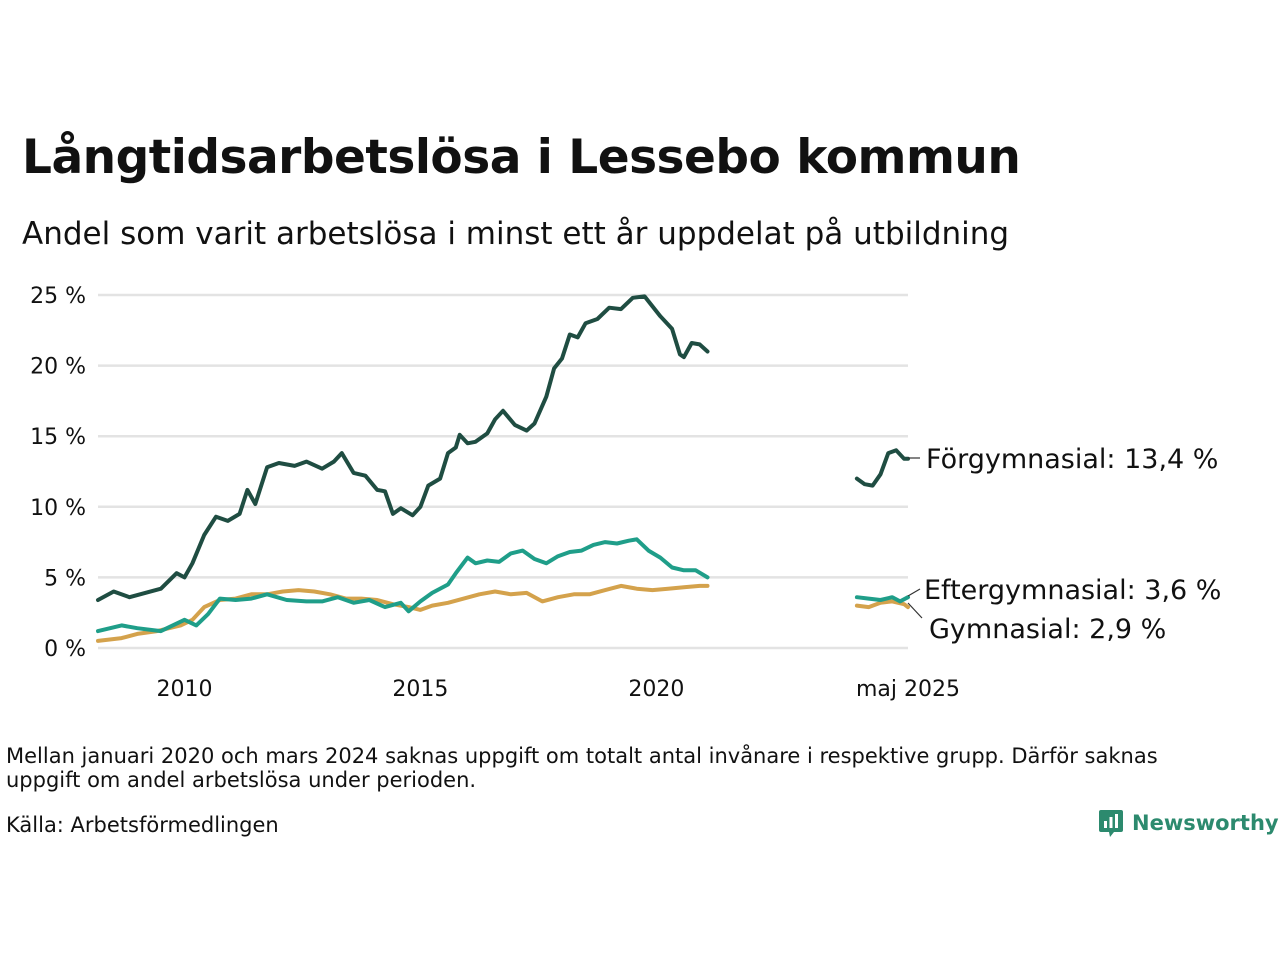  I want to click on x-tick-label: 2010, so click(185, 689).